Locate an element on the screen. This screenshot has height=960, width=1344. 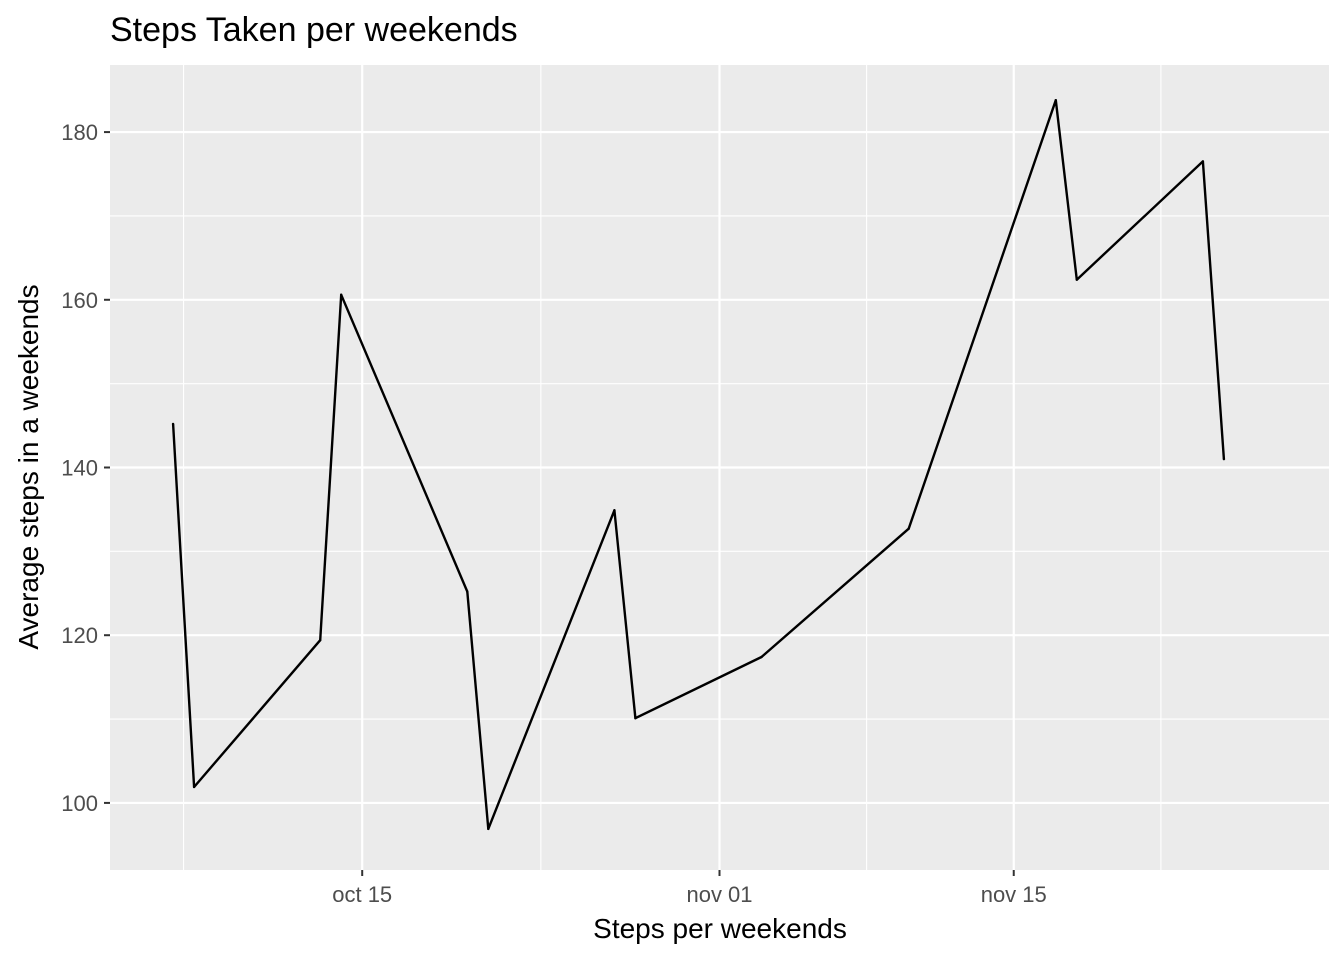
y-tick-label: 160 is located at coordinates (79, 300).